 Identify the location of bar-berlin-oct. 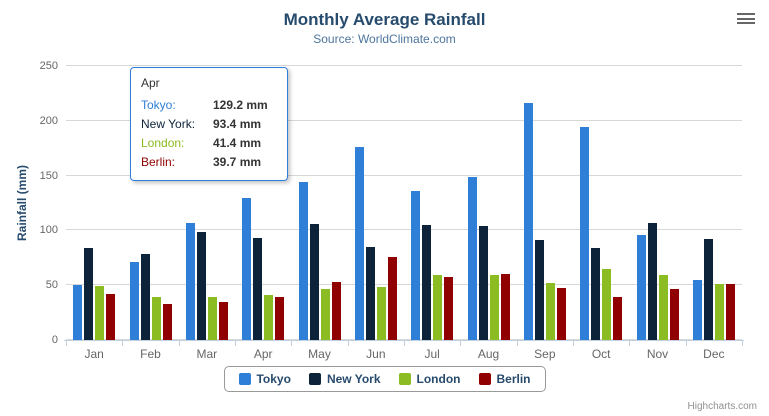
(618, 318).